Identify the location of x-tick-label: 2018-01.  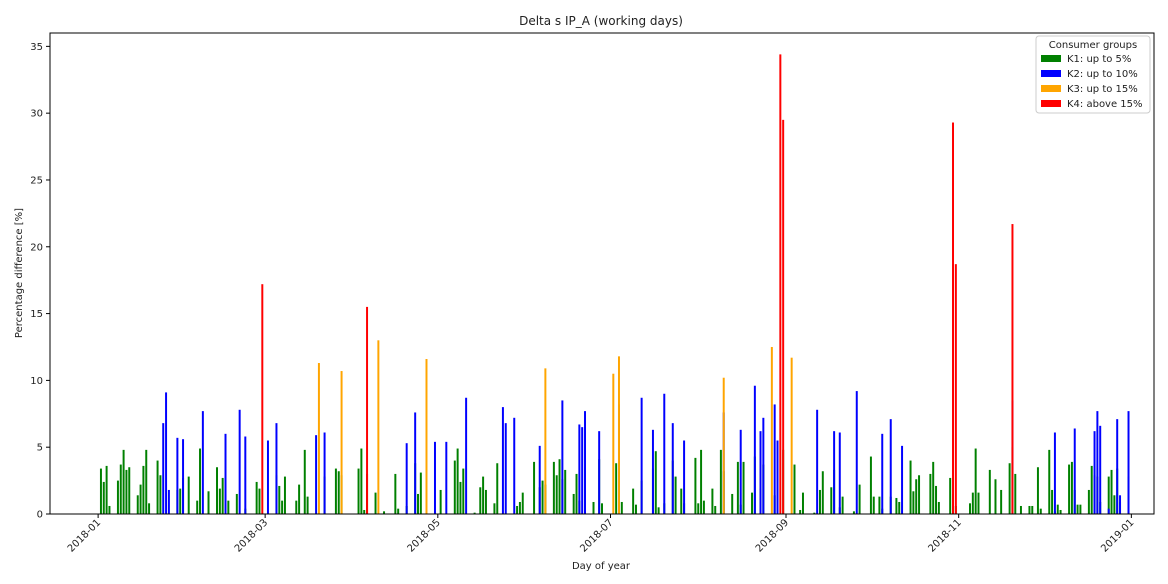
(84, 535).